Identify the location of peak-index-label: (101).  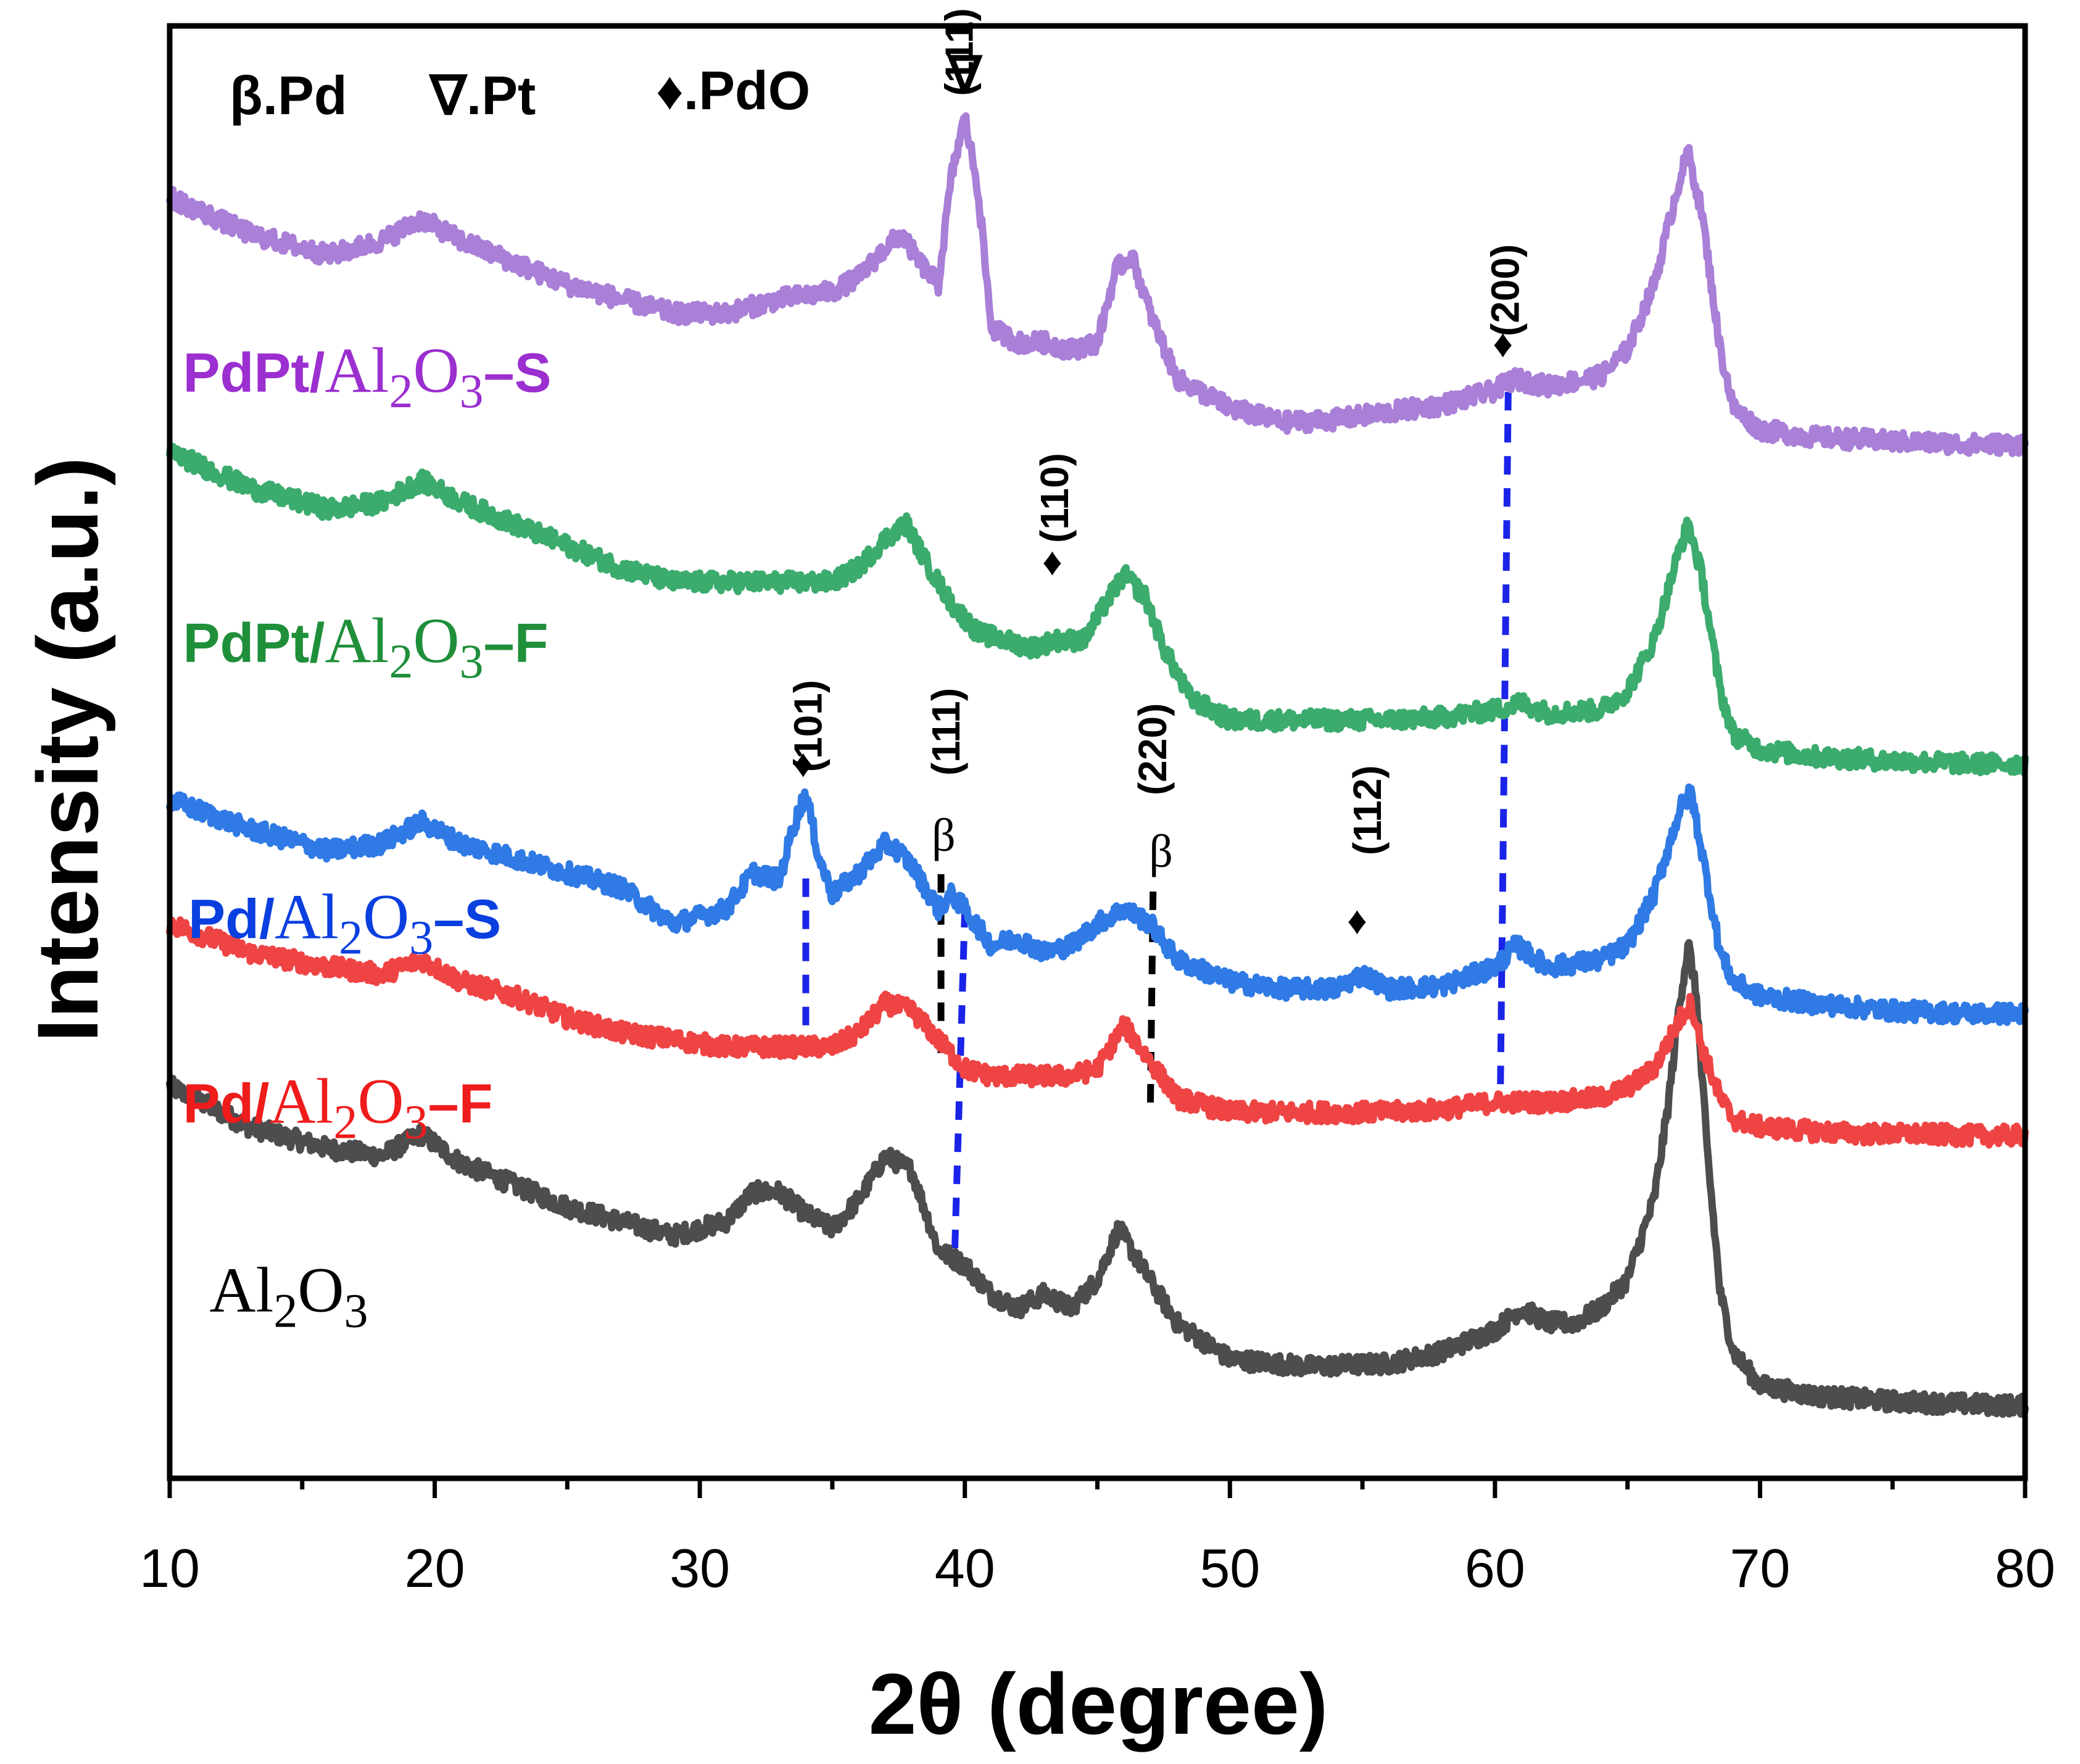
(808, 726).